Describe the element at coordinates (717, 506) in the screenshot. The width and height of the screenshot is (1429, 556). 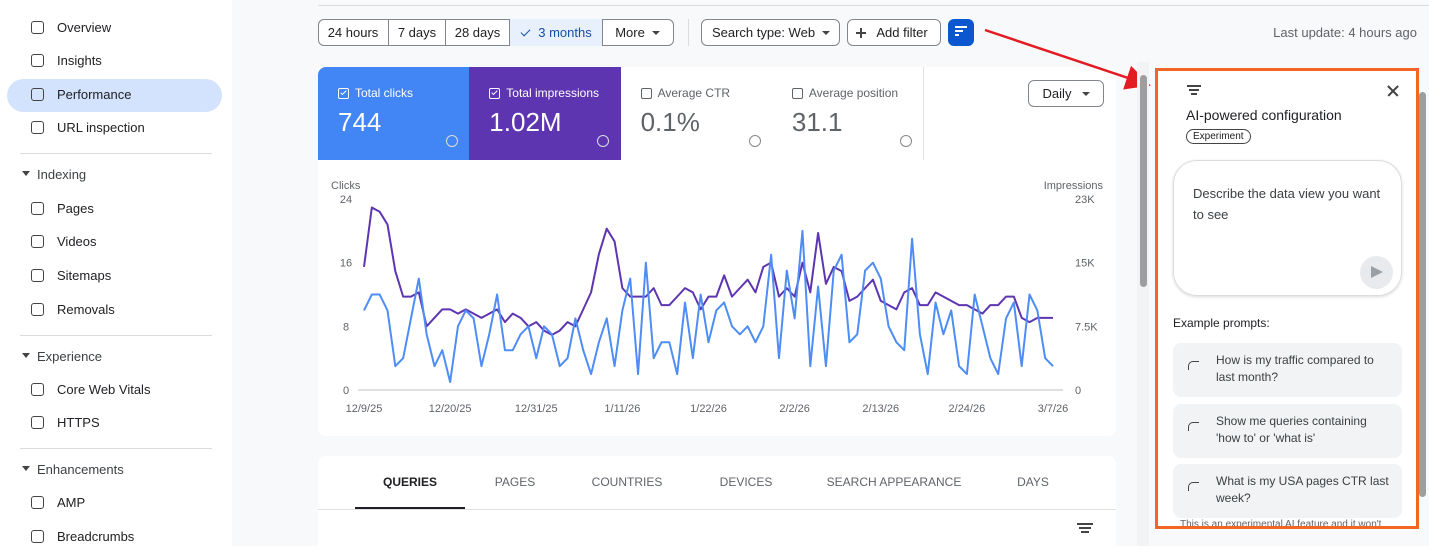
I see `tabs-card` at that location.